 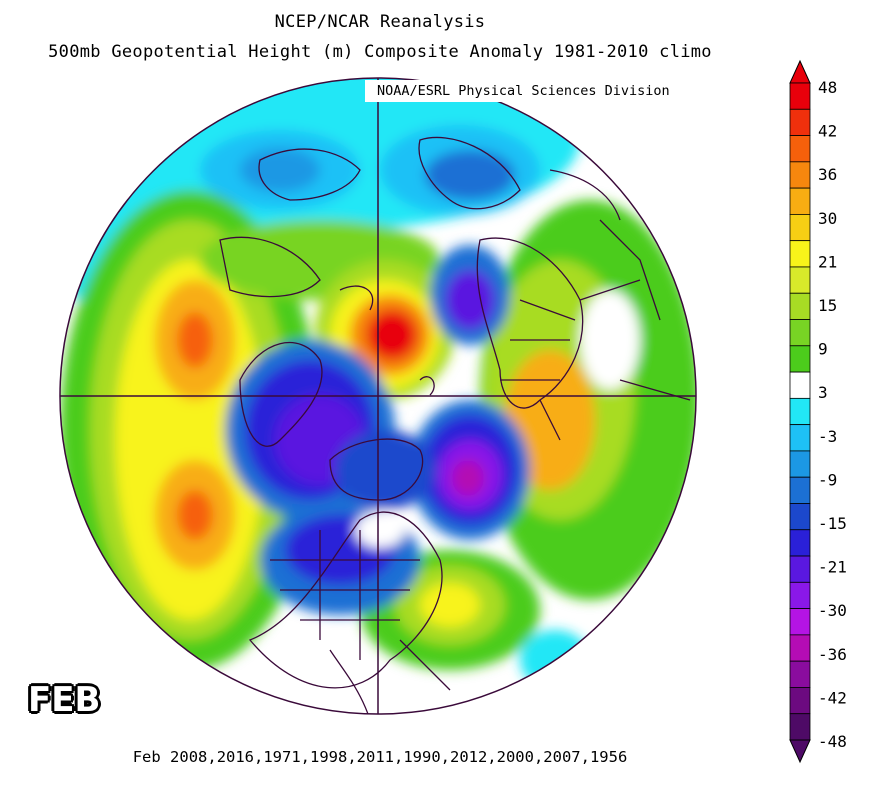 What do you see at coordinates (827, 436) in the screenshot?
I see `colorbar-tick-label: -3` at bounding box center [827, 436].